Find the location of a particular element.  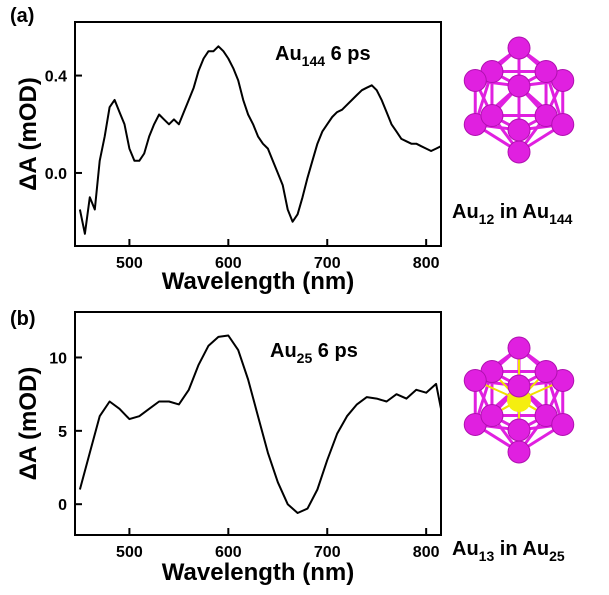

rich-label: Au144​ 6 ps is located at coordinates (323, 56).